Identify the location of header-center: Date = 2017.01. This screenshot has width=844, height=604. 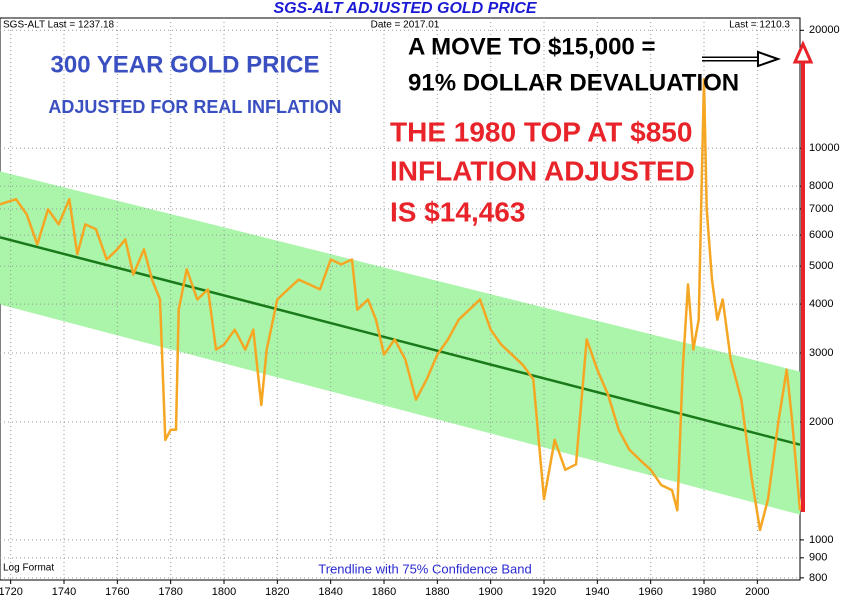
(405, 25).